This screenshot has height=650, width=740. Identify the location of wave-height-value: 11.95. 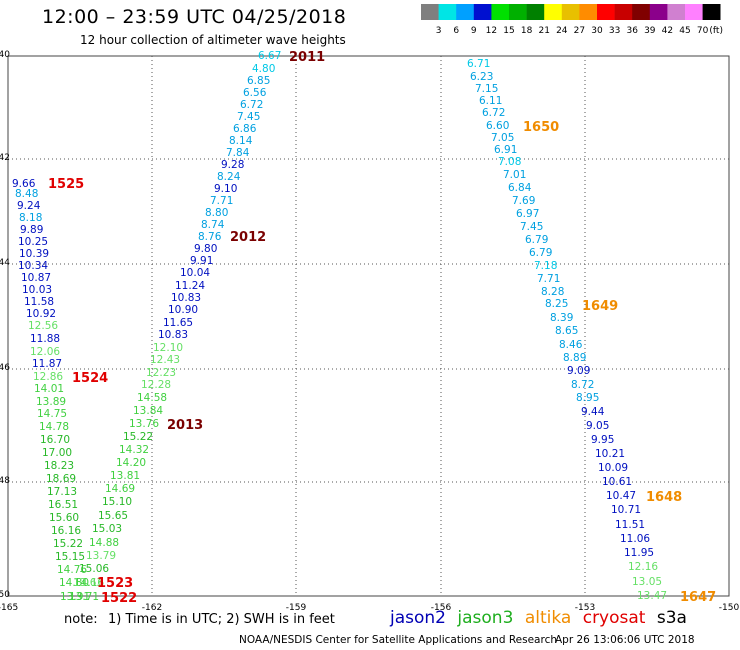
(639, 553).